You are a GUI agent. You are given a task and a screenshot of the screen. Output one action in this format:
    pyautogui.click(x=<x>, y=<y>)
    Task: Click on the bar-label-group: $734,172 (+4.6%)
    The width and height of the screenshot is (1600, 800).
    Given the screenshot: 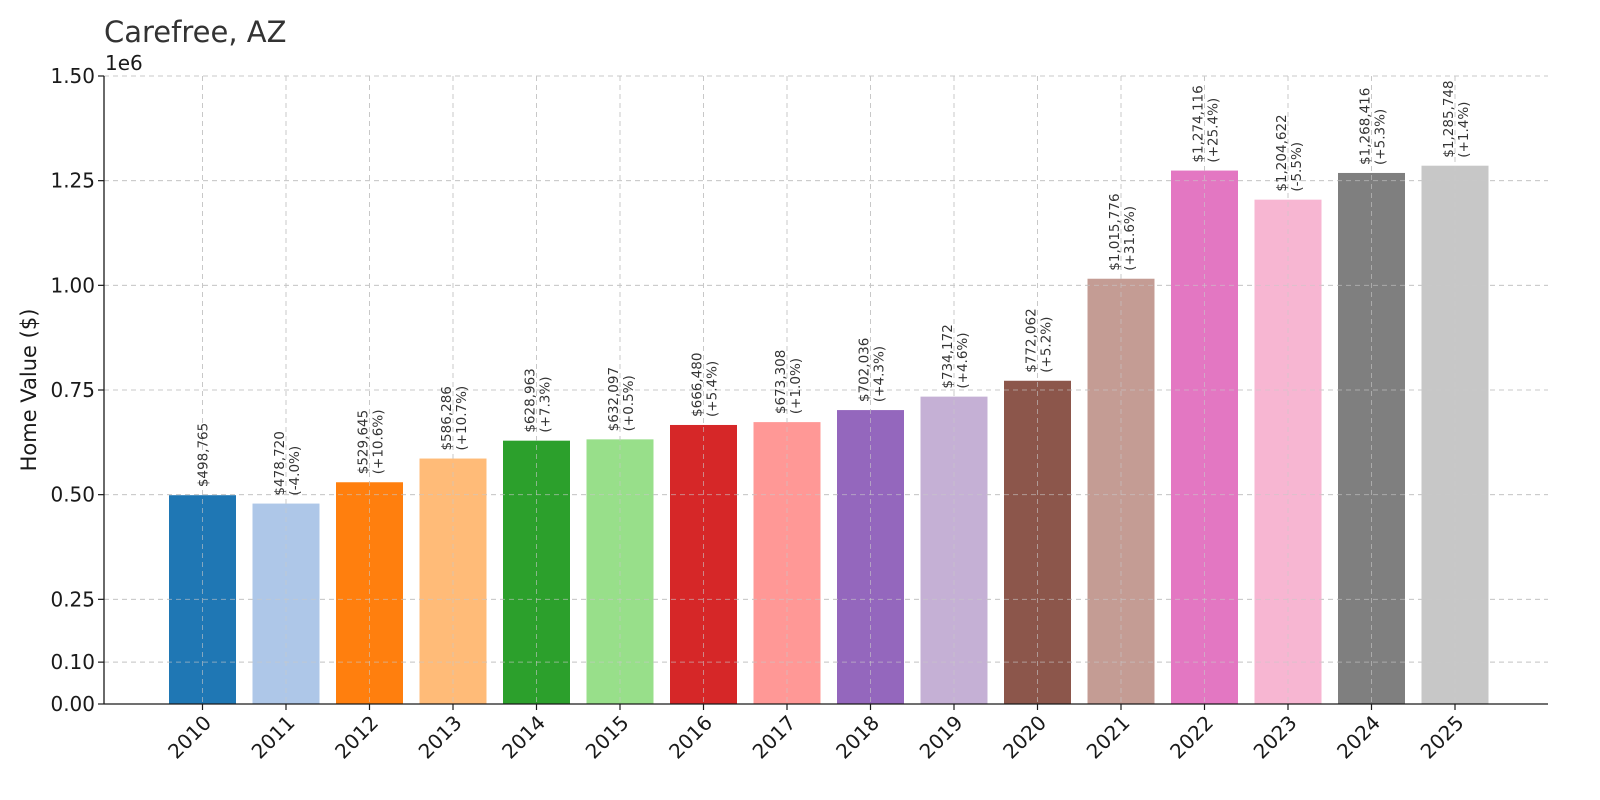 What is the action you would take?
    pyautogui.click(x=955, y=356)
    